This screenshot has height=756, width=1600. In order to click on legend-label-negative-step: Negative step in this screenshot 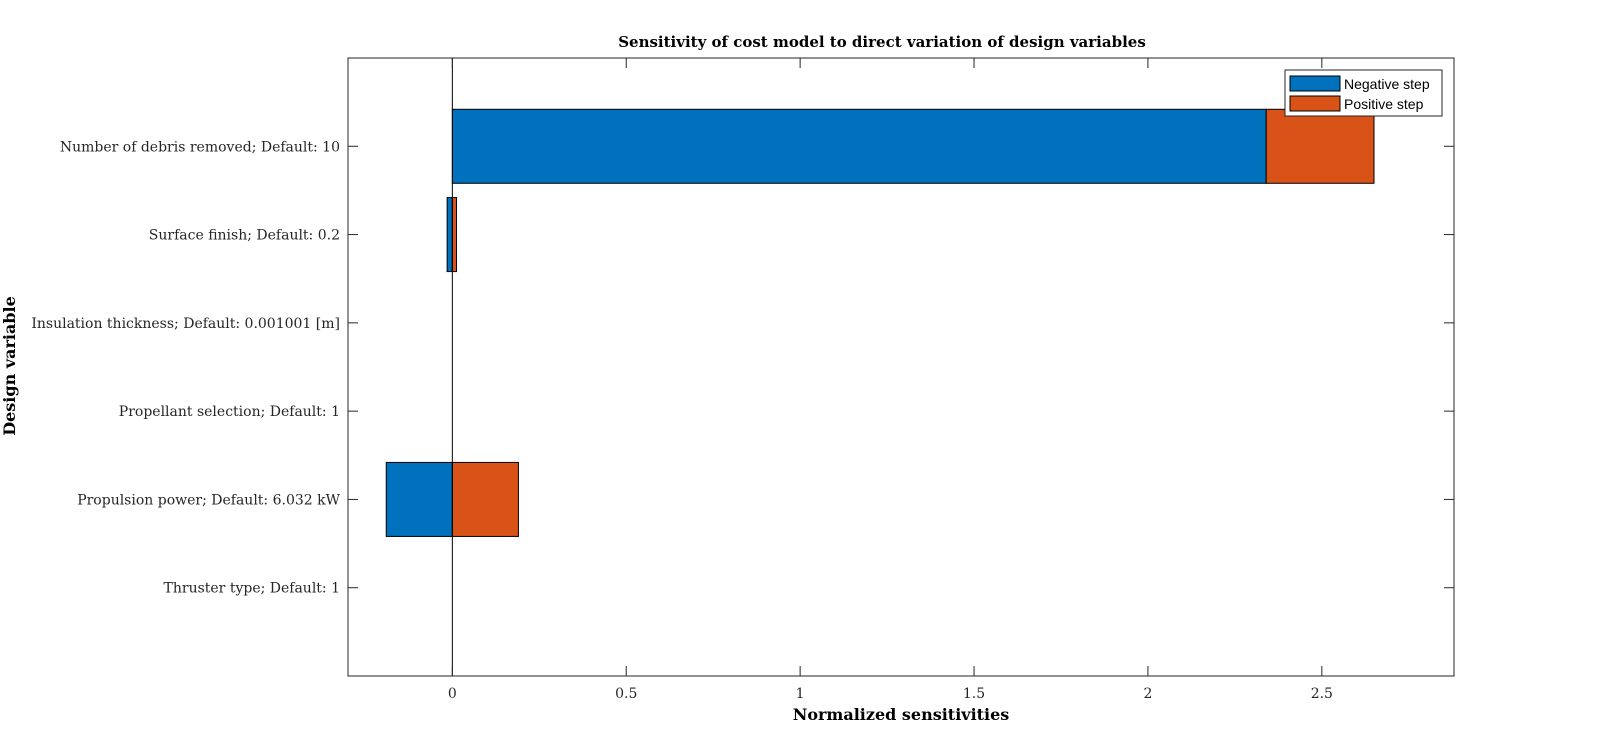, I will do `click(1387, 84)`.